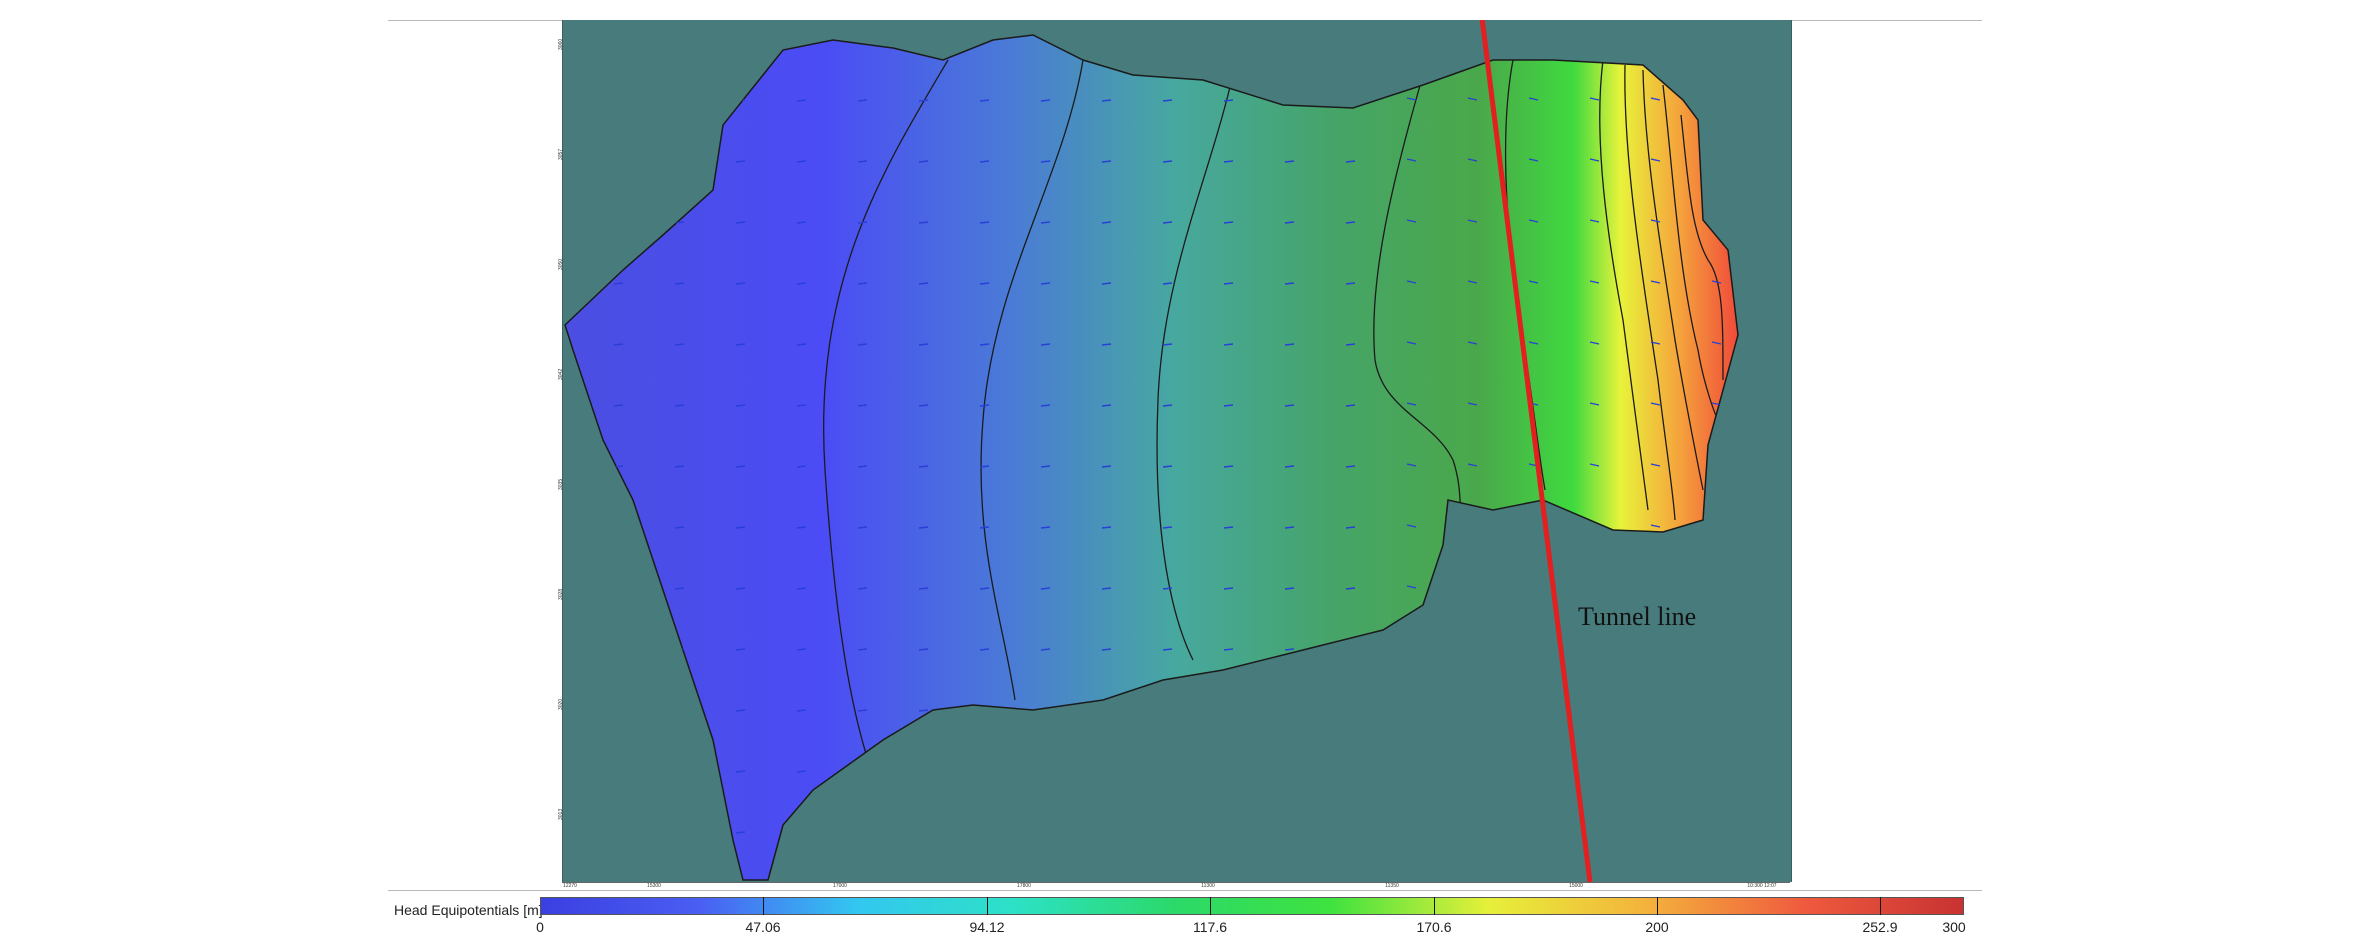  I want to click on left-axis-tick: 3042, so click(561, 374).